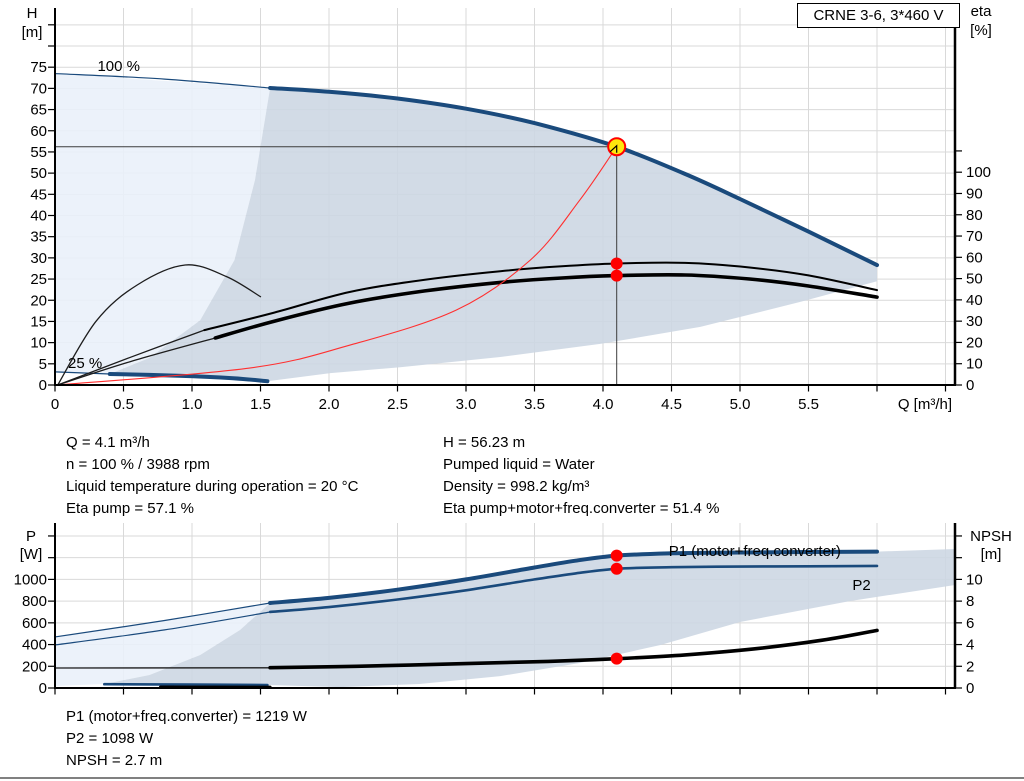 This screenshot has width=1024, height=781. Describe the element at coordinates (260, 404) in the screenshot. I see `tick-label-x: 1.5` at that location.